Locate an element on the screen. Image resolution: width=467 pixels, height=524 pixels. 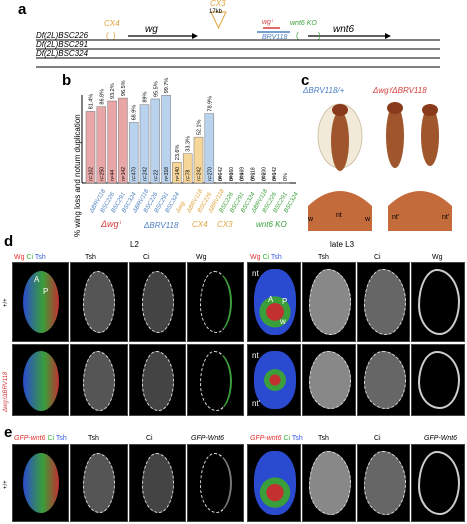
group-label-brv: ΔBRV118 is located at coordinates (161, 225).